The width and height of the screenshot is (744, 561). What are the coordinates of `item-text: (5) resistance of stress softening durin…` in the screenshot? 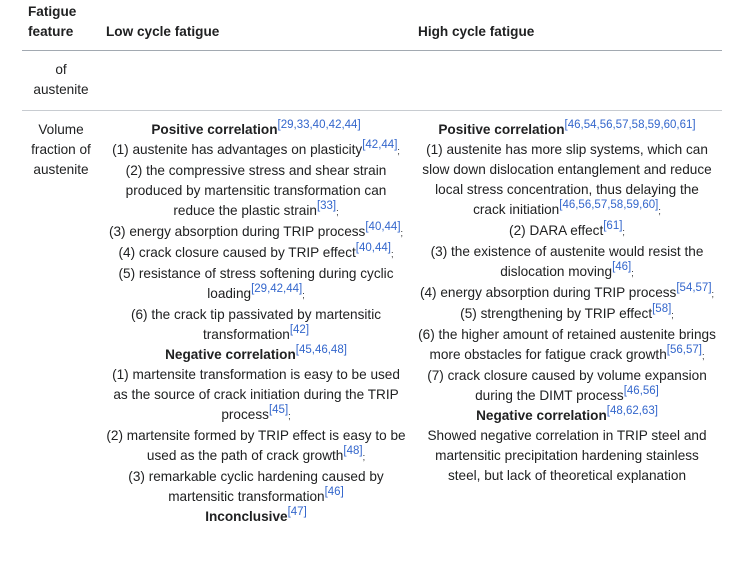 It's located at (256, 283).